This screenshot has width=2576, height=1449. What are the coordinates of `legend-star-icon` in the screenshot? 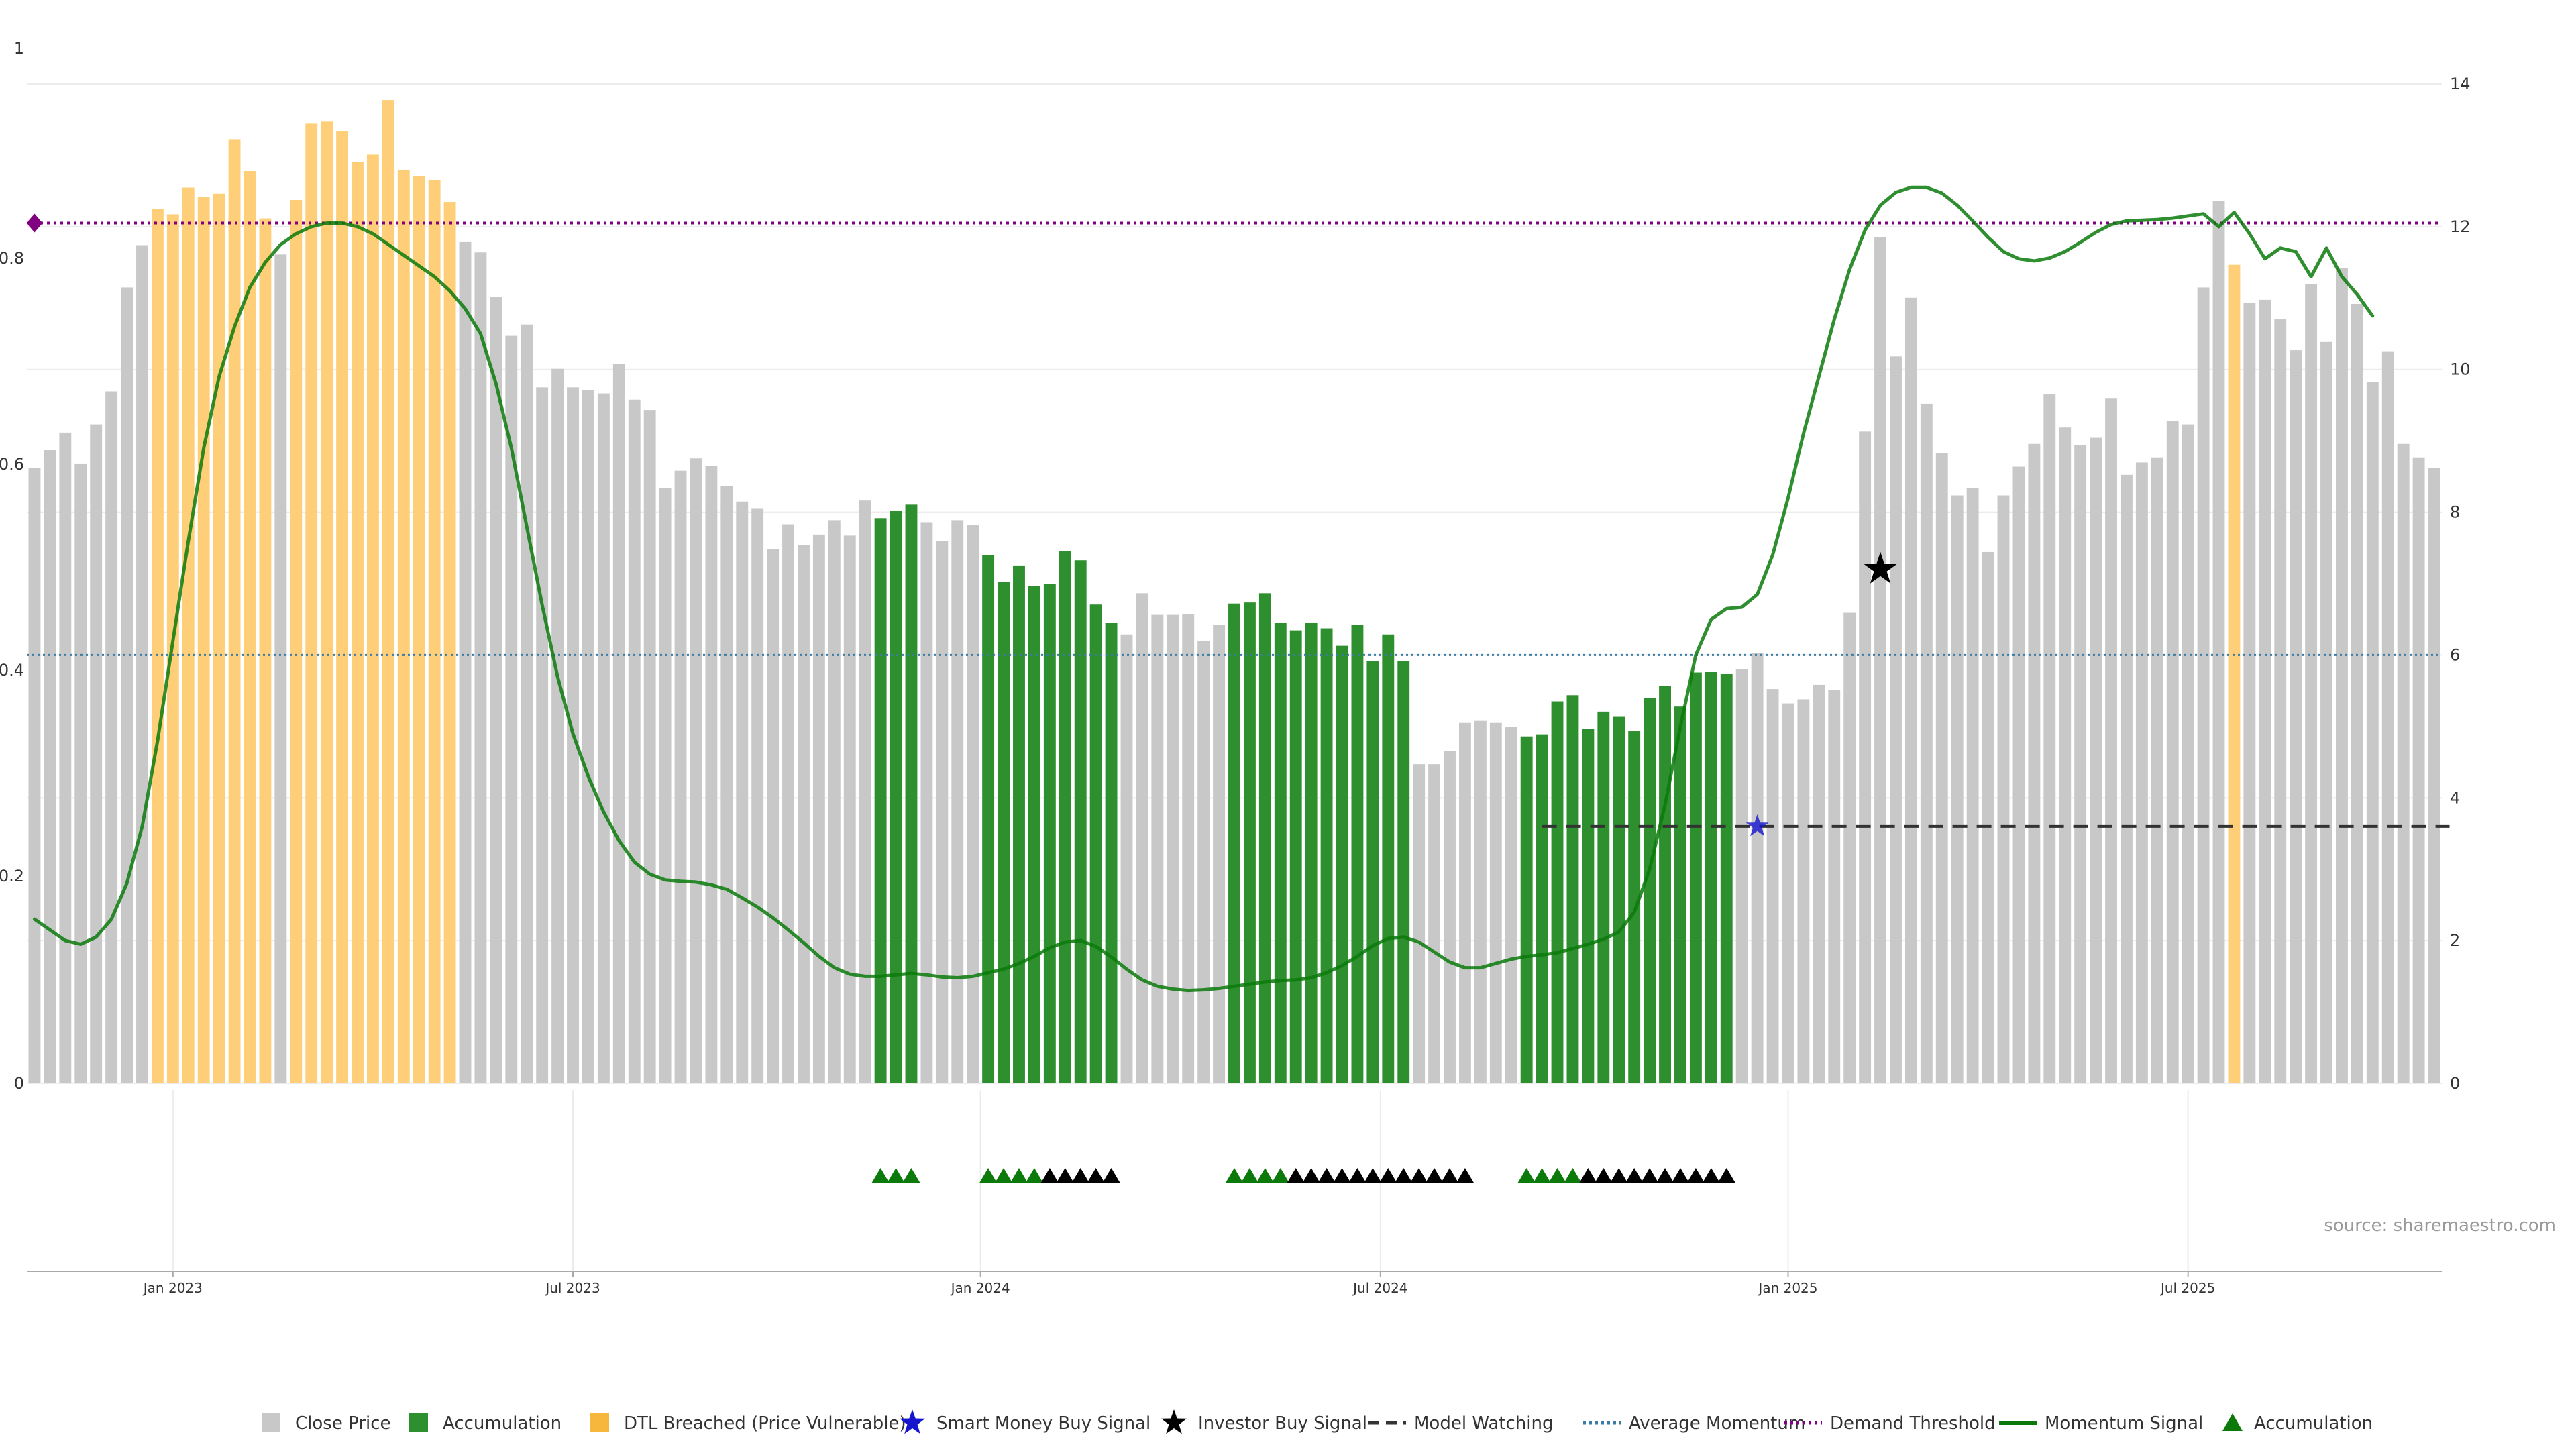 It's located at (912, 1421).